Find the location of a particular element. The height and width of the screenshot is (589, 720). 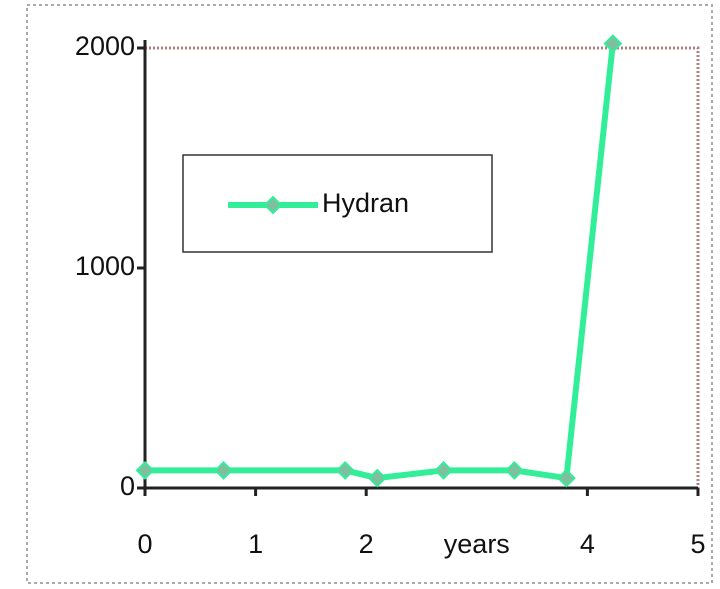

legend-marker is located at coordinates (273, 205).